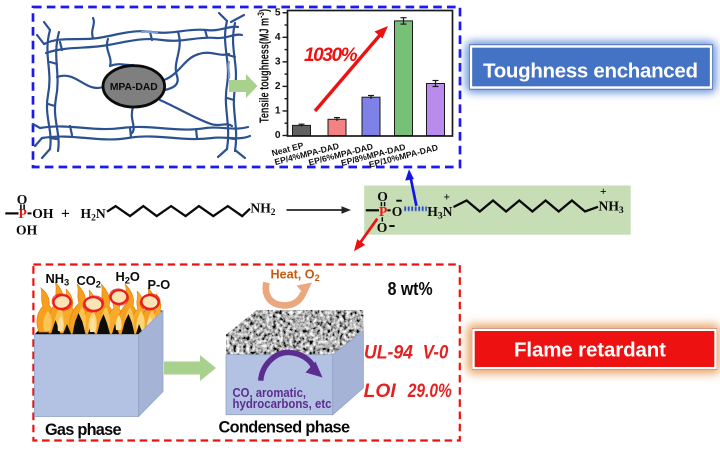 The height and width of the screenshot is (450, 720). I want to click on svg-text: Gas phase, so click(83, 430).